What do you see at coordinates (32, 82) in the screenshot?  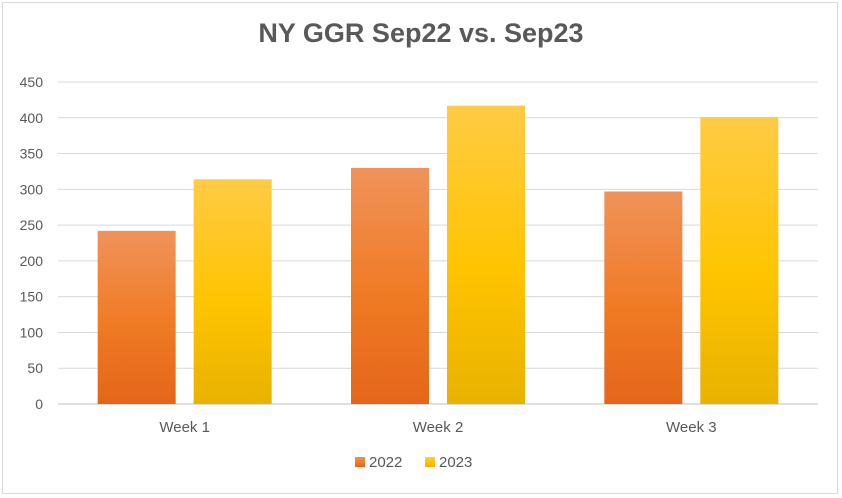 I see `y-tick-label: 450` at bounding box center [32, 82].